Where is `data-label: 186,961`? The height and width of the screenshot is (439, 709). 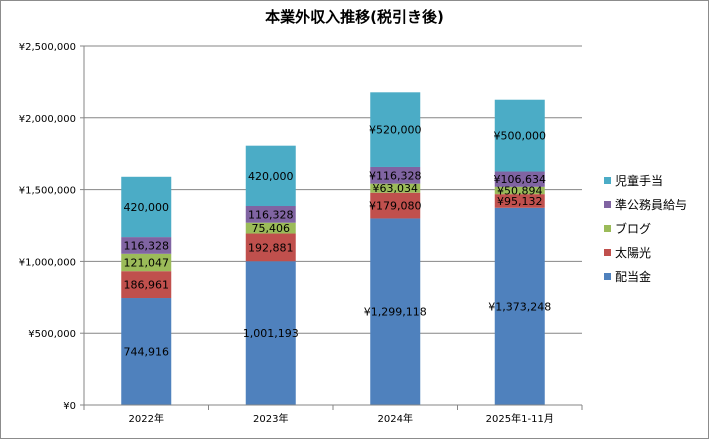 data-label: 186,961 is located at coordinates (147, 285).